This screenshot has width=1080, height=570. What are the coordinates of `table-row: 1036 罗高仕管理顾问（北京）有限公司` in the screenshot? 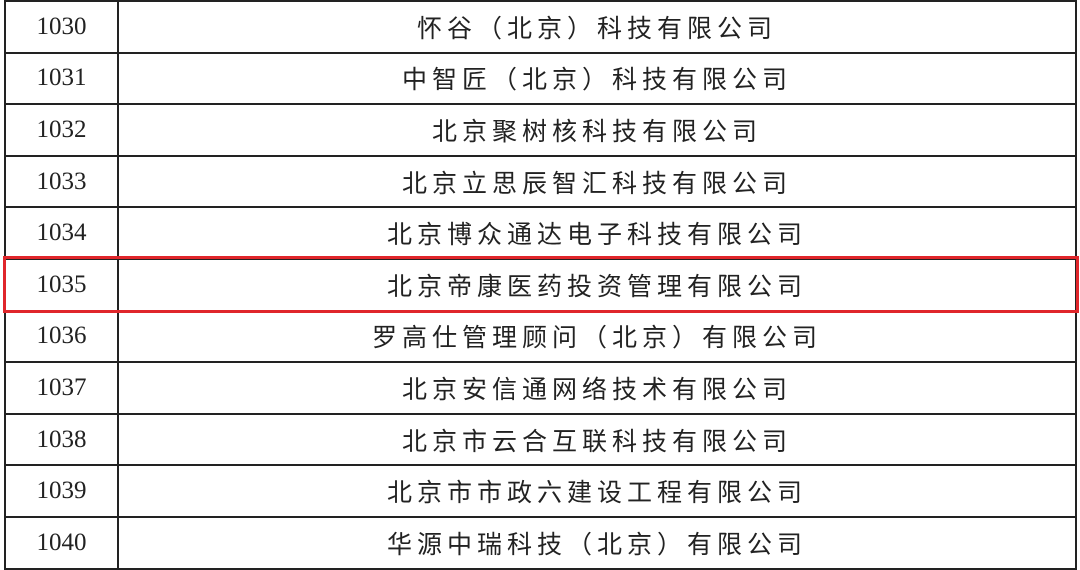 It's located at (540, 336).